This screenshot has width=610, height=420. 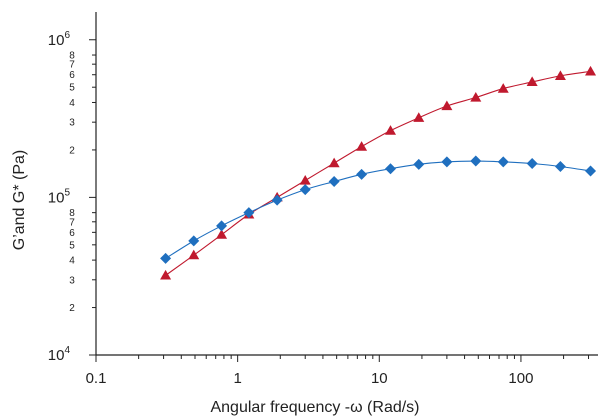 What do you see at coordinates (59, 354) in the screenshot?
I see `y-tick-label: 10⁴` at bounding box center [59, 354].